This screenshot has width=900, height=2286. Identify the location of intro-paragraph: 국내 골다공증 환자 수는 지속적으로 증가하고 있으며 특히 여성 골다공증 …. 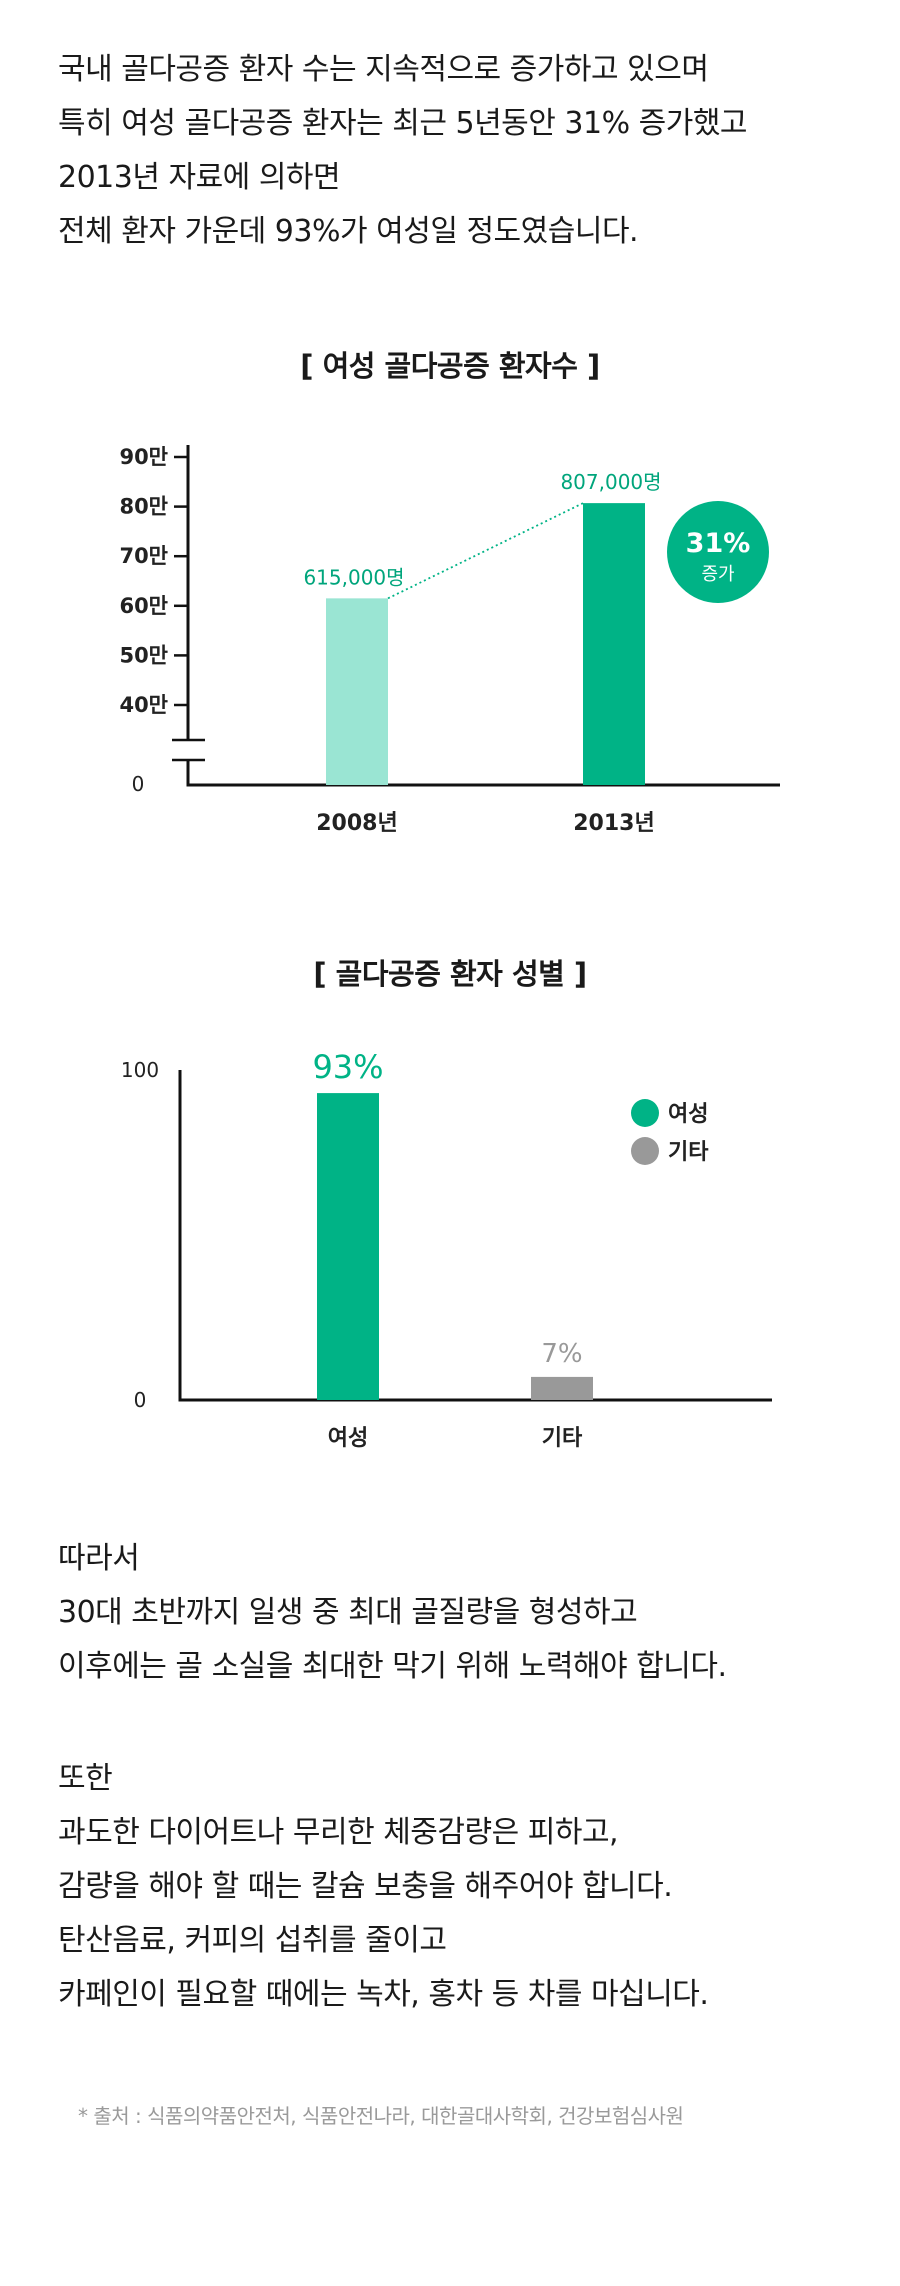
(403, 151).